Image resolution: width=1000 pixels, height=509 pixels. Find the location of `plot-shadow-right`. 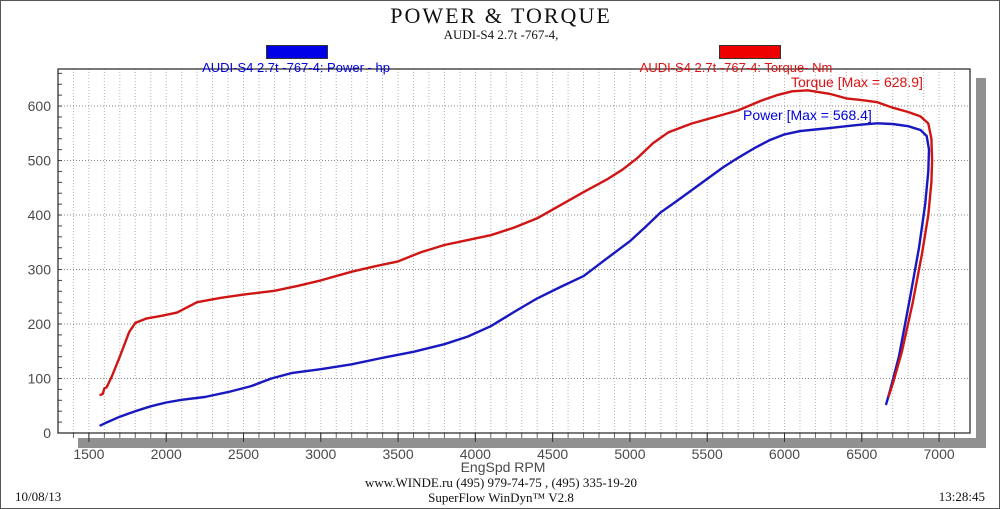

plot-shadow-right is located at coordinates (981, 263).